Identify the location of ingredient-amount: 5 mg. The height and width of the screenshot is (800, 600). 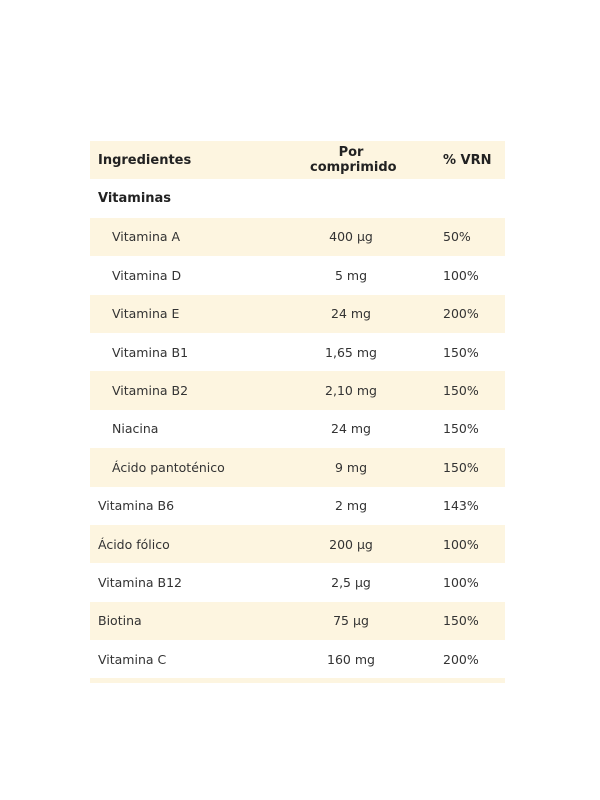
(351, 275).